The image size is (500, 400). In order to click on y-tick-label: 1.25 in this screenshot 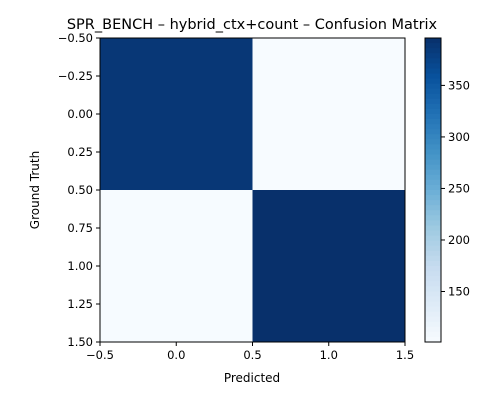, I will do `click(80, 304)`.